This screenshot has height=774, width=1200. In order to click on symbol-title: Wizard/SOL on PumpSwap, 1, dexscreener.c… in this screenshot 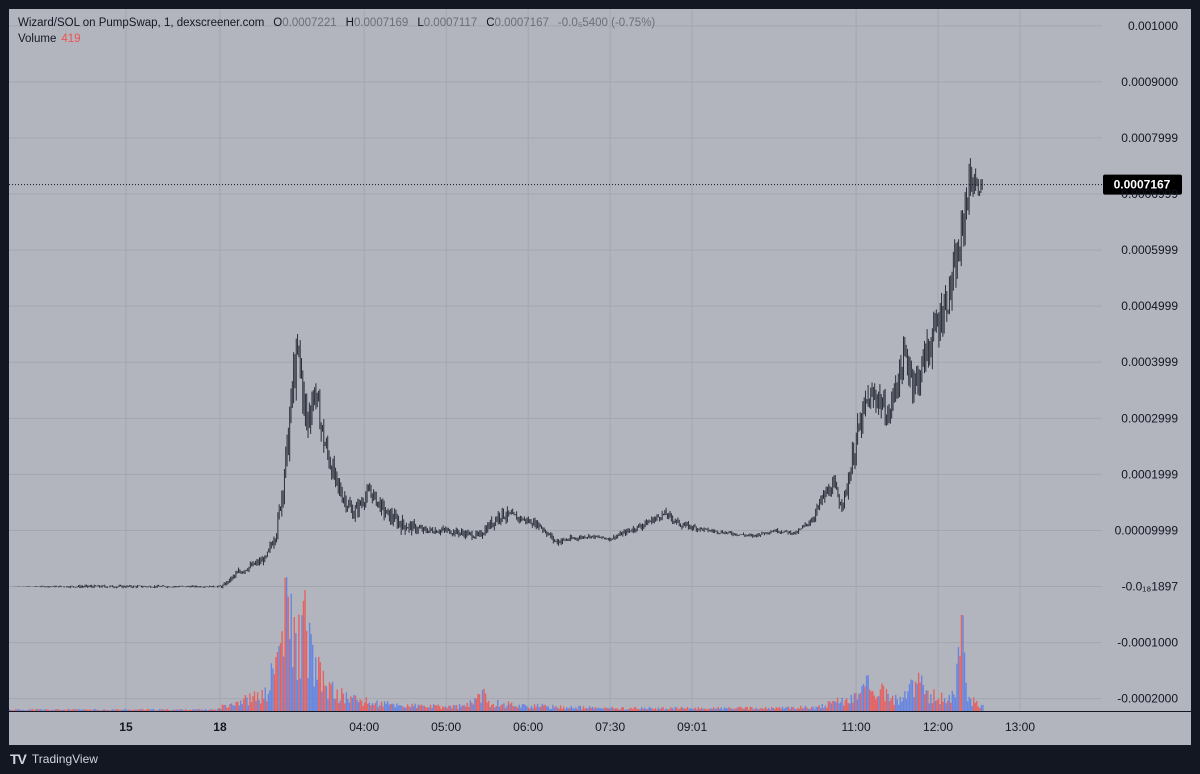, I will do `click(141, 23)`.